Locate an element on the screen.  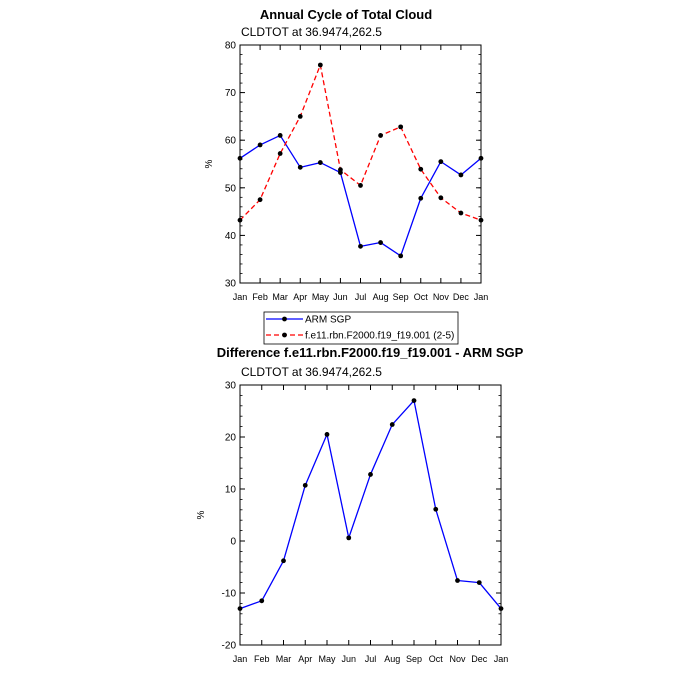
bottom-chart-x-tick-label: Jul is located at coordinates (371, 659).